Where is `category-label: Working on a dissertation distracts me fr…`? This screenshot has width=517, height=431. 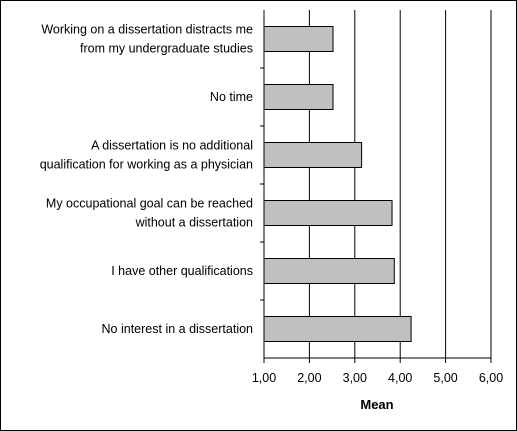
category-label: Working on a dissertation distracts me fr… is located at coordinates (147, 39).